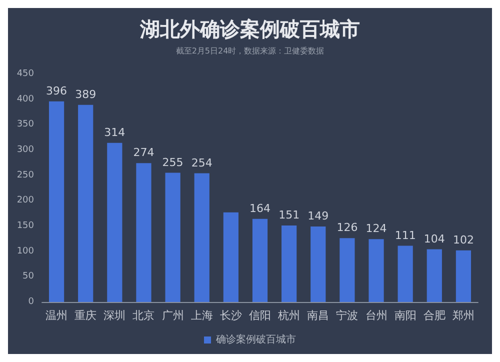  Describe the element at coordinates (249, 29) in the screenshot. I see `chart-title: 湖北外确诊案例破百城市` at that location.